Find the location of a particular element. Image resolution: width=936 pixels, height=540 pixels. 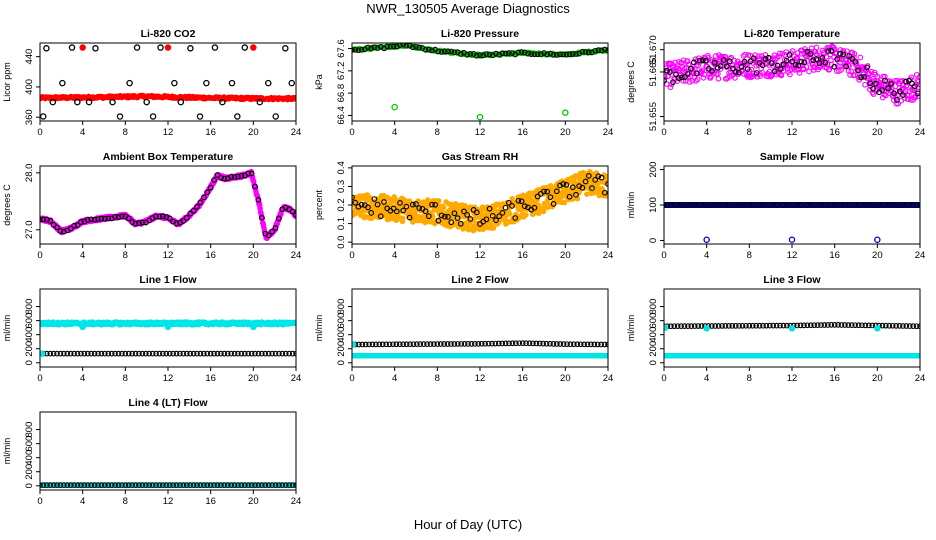

x-tick-label: 16 is located at coordinates (522, 255).